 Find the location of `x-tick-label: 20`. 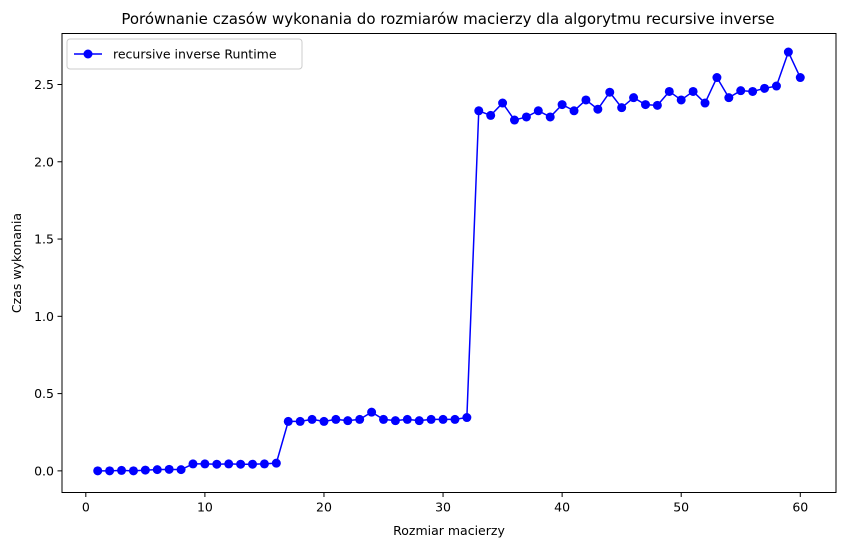

x-tick-label: 20 is located at coordinates (324, 507).